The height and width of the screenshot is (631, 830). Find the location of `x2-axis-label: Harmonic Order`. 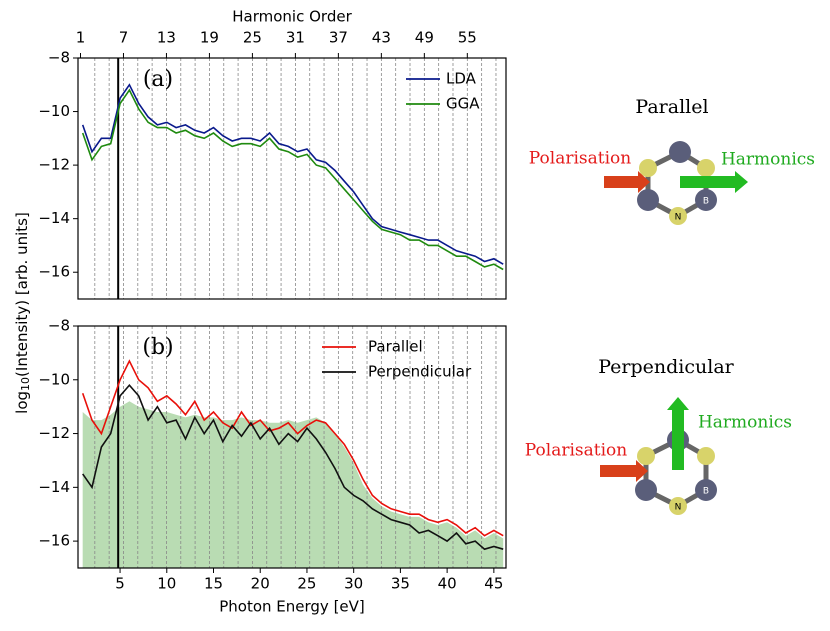

x2-axis-label: Harmonic Order is located at coordinates (292, 17).